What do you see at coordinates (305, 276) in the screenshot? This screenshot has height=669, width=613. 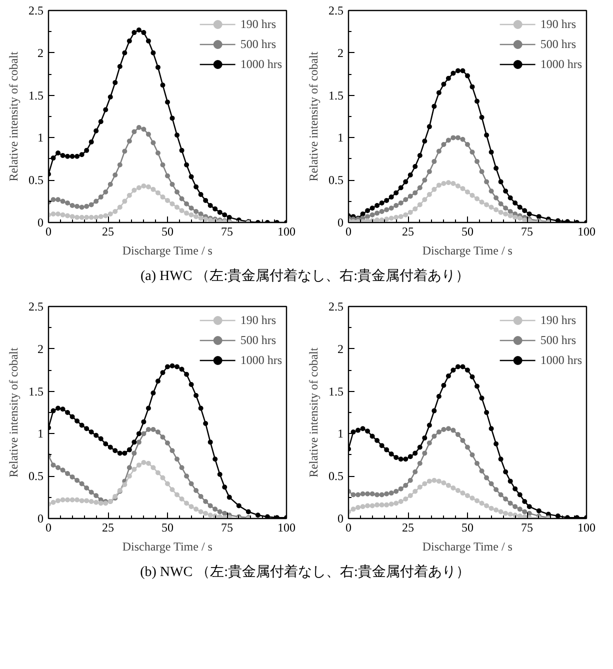 I see `text: (a) HWC （左:貴金属付着なし、右:貴金属付着あり）` at bounding box center [305, 276].